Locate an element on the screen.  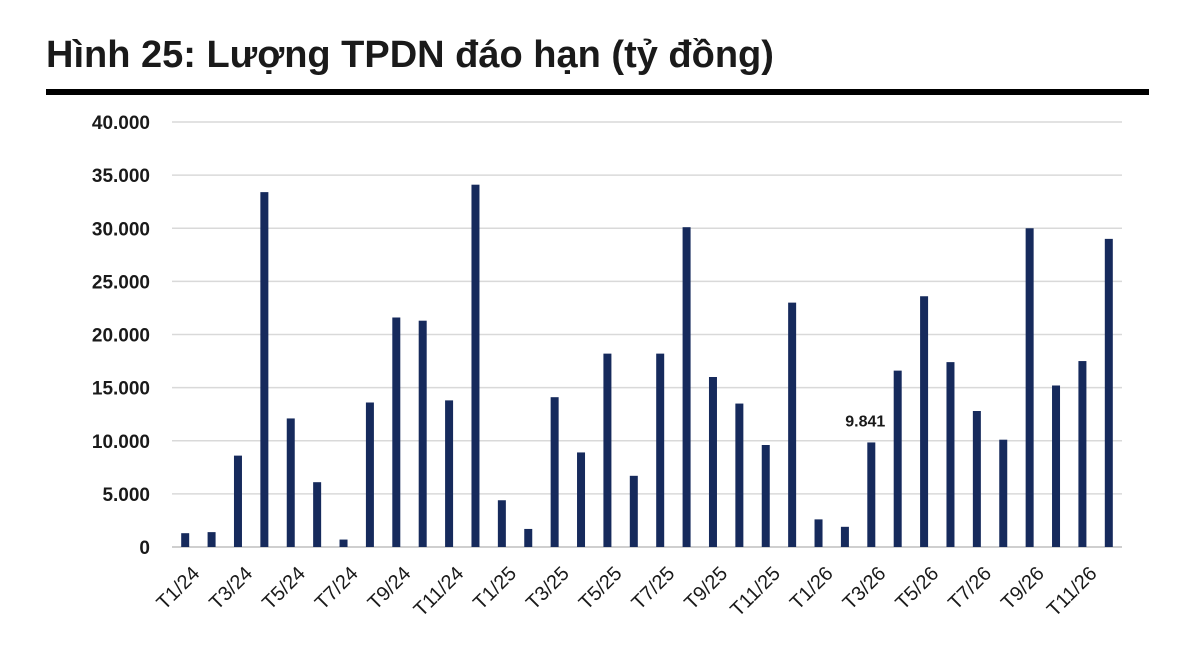
y-tick-label: 10.000 is located at coordinates (121, 442).